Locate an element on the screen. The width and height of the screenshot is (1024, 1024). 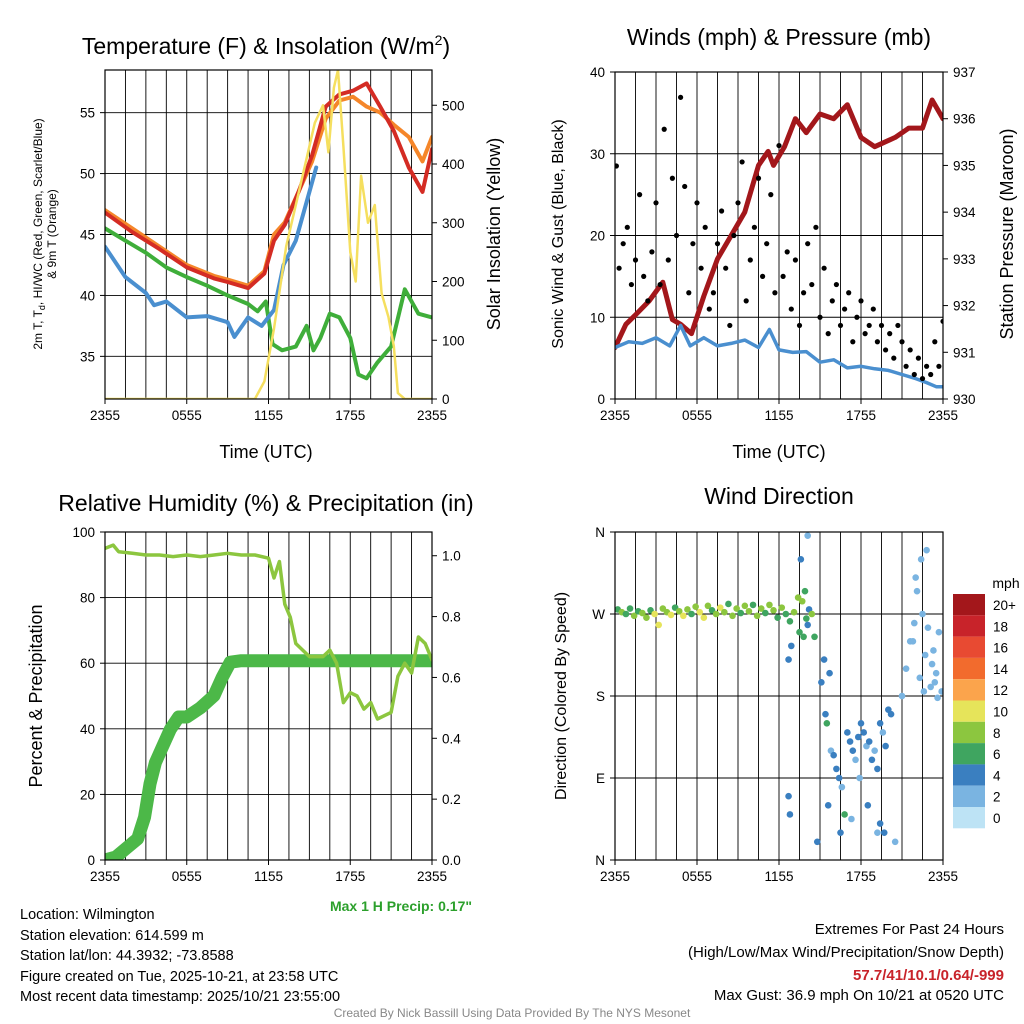
extremes-values: 57.7/41/10.1/0.64/-999 is located at coordinates (928, 975).